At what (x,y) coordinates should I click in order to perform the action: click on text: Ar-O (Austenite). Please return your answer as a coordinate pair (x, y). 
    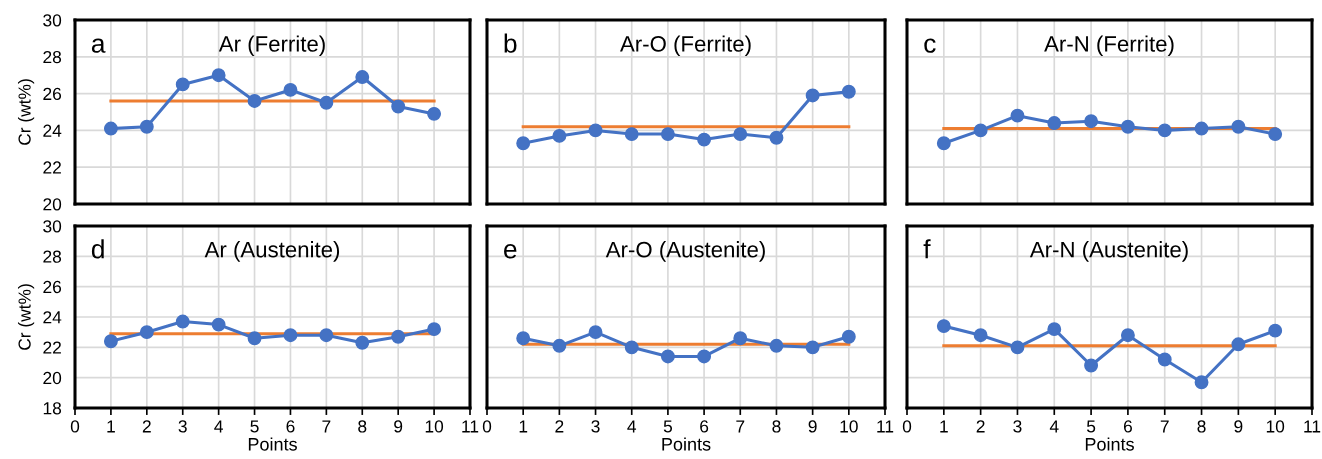
    Looking at the image, I should click on (685, 251).